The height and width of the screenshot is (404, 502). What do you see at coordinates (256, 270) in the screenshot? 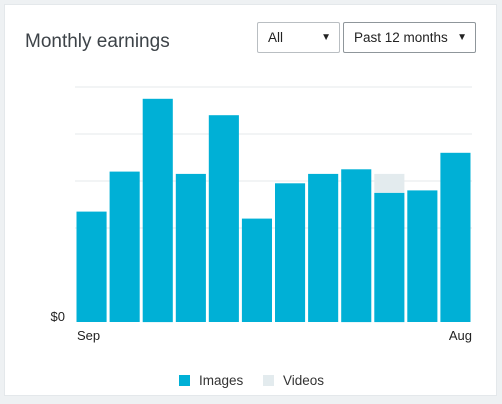
I see `bar-images-feb` at bounding box center [256, 270].